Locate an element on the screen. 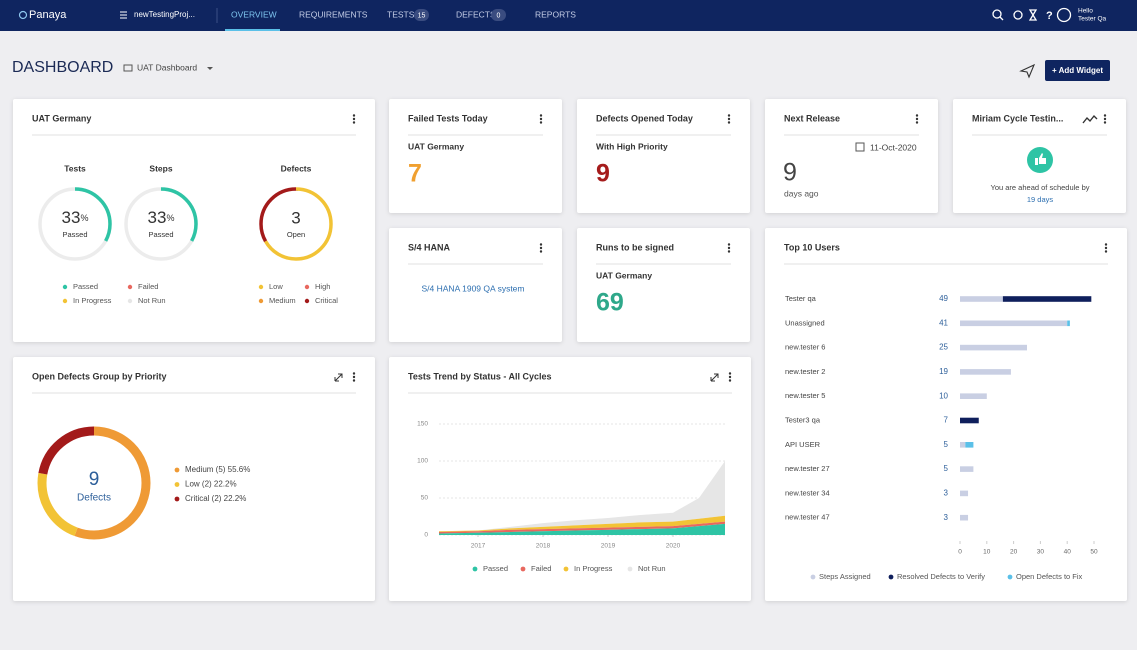 The width and height of the screenshot is (1137, 650). user-total: 49 is located at coordinates (943, 298).